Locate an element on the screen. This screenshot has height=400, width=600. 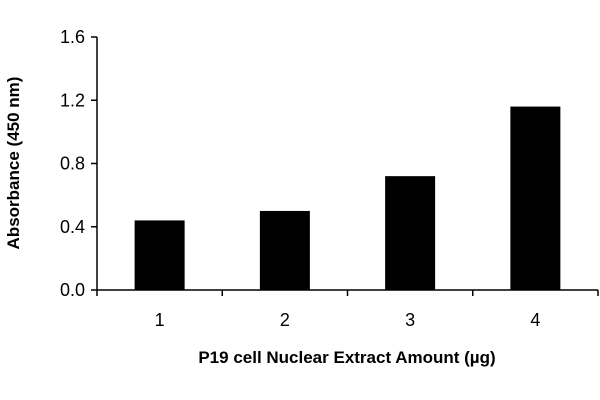
y-axis-title: Absorbance (450 nm) is located at coordinates (13, 163).